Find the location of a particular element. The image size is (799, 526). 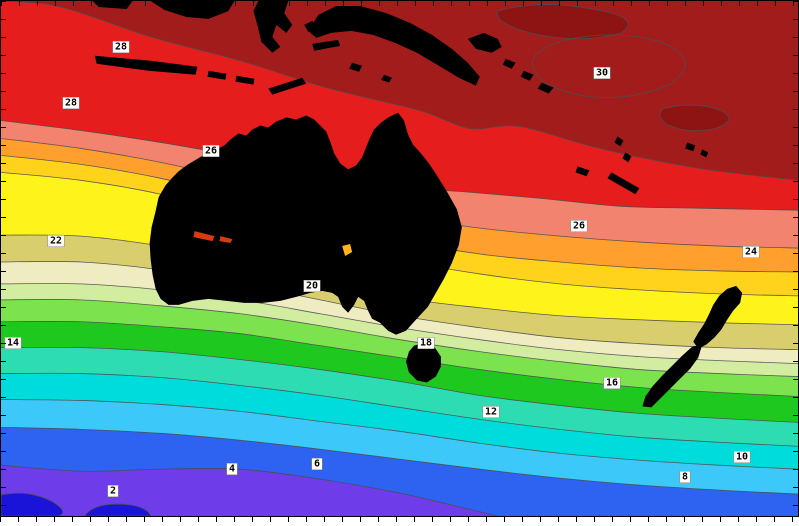

lake-eyre is located at coordinates (347, 250).